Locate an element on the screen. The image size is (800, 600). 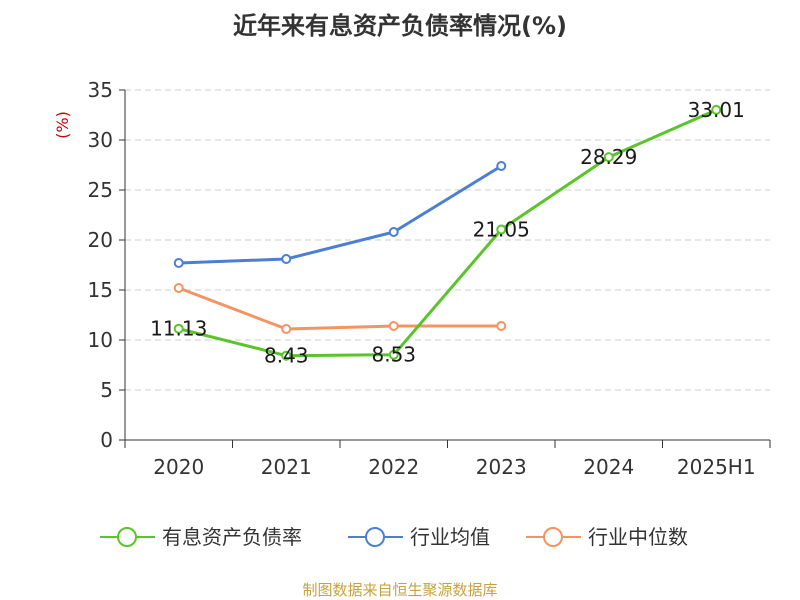
data-label: 28.29 is located at coordinates (608, 157).